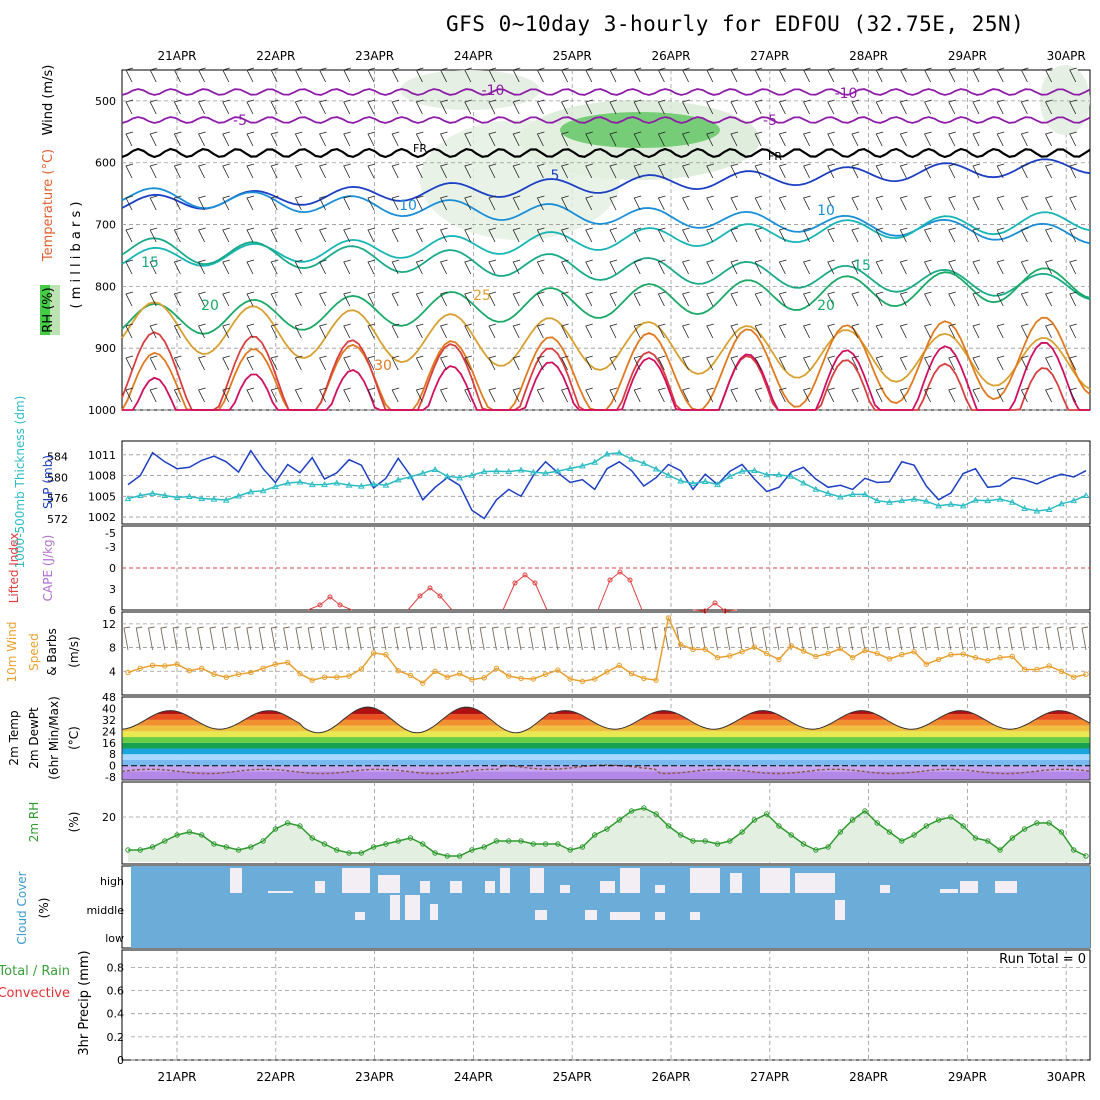  What do you see at coordinates (57, 477) in the screenshot?
I see `thickness-tick-label: 580` at bounding box center [57, 477].